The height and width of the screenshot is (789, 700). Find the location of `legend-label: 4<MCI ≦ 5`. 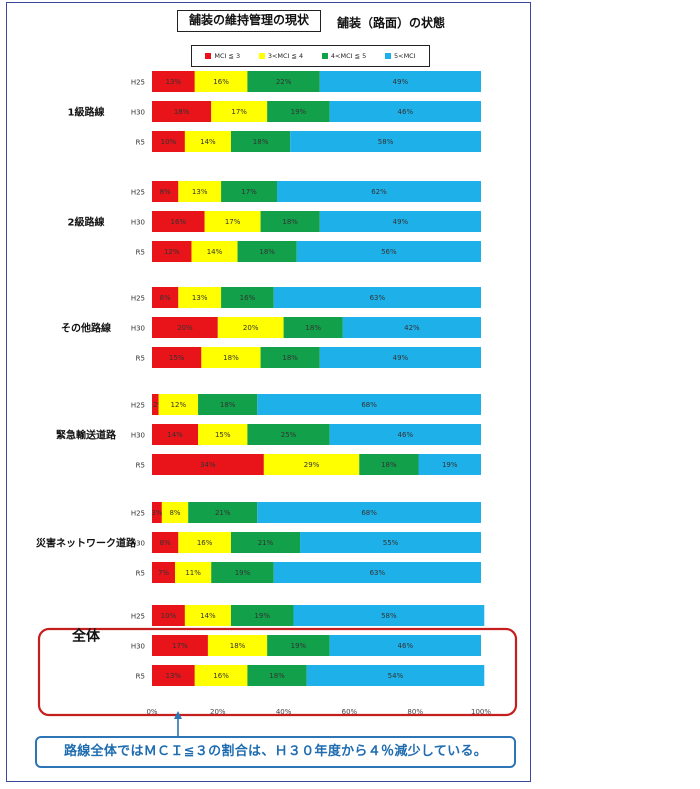

legend-label: 4<MCI ≦ 5 is located at coordinates (348, 56).